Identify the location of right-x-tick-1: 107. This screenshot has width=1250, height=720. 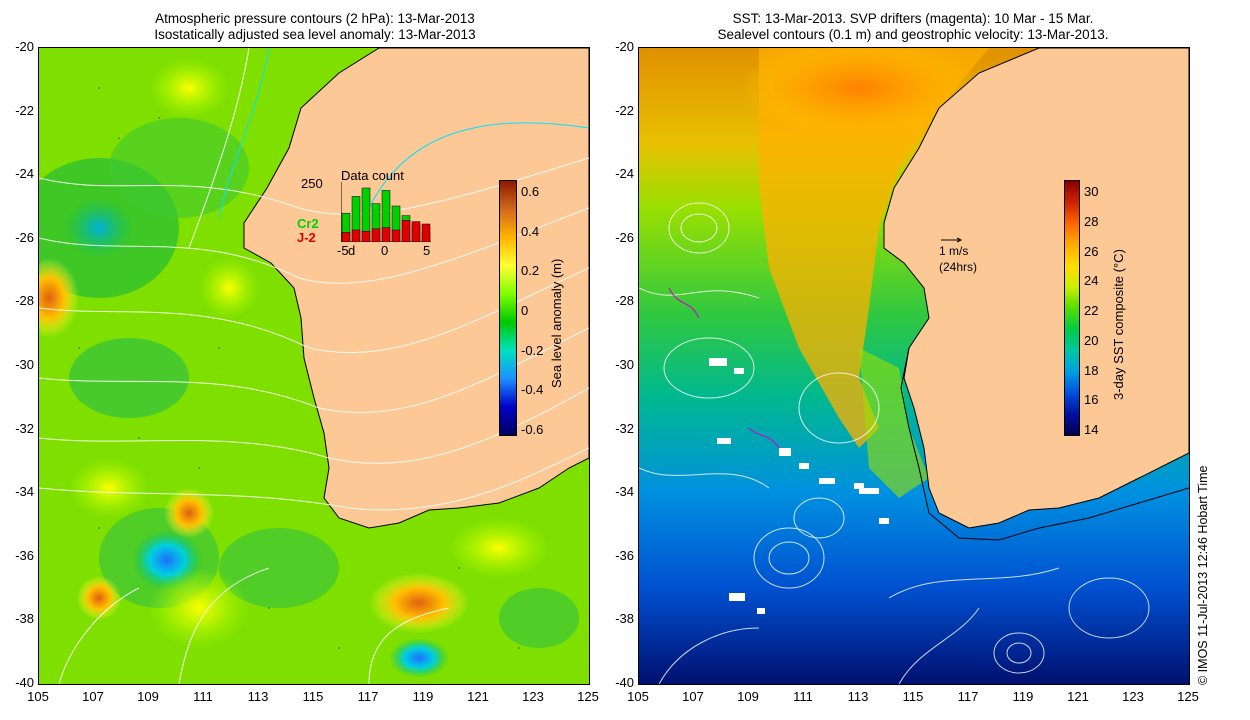
(693, 696).